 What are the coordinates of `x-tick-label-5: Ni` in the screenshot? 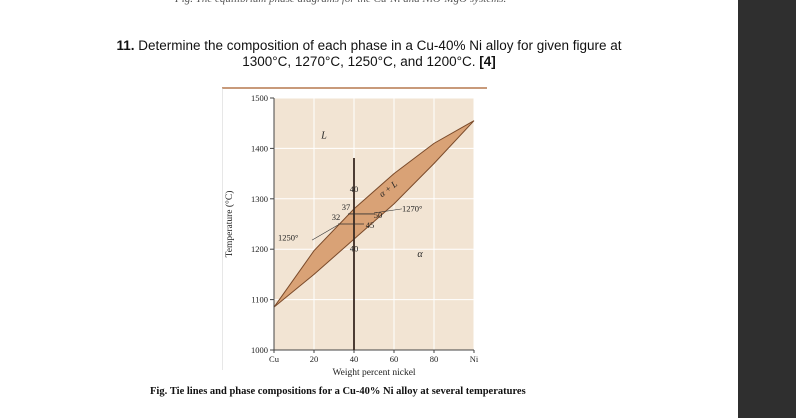 It's located at (474, 359).